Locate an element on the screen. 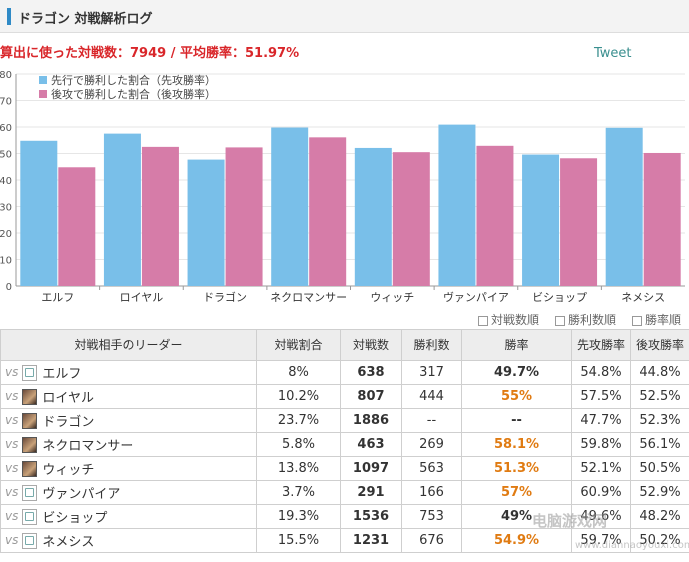 The width and height of the screenshot is (689, 562). wins-cell: -- is located at coordinates (431, 420).